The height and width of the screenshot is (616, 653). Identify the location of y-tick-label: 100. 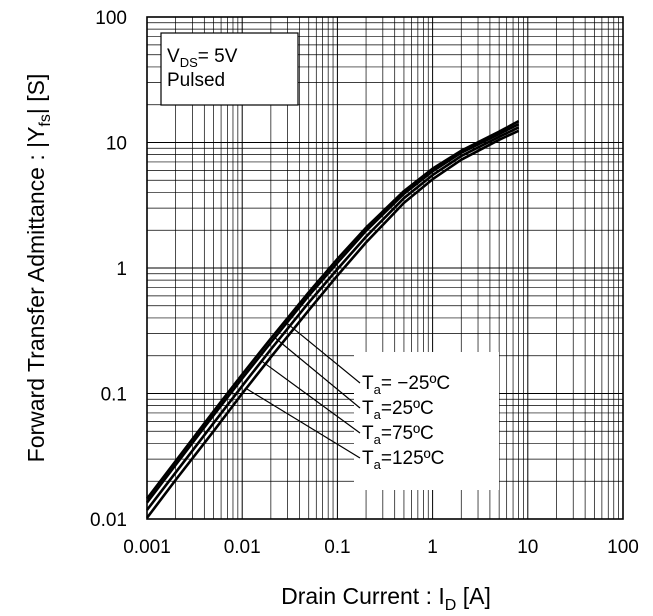
(111, 18).